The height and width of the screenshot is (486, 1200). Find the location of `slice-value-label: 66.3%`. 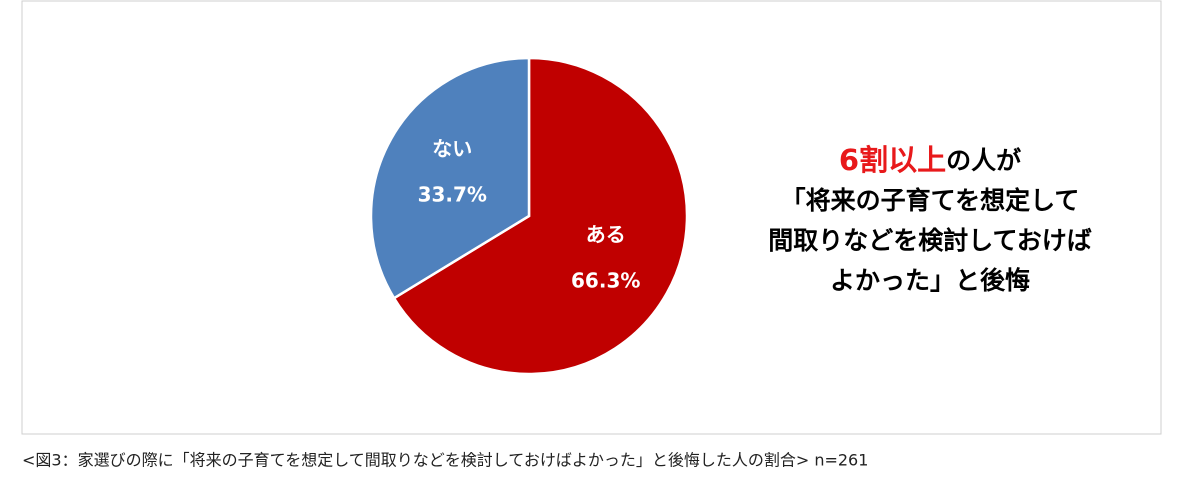

slice-value-label: 66.3% is located at coordinates (605, 281).